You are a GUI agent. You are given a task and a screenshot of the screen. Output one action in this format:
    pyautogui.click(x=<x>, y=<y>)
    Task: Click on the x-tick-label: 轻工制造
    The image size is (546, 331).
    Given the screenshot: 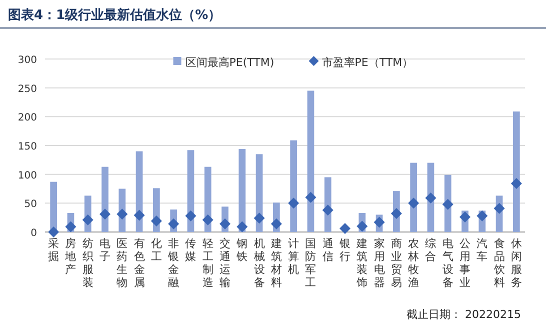 What is the action you would take?
    pyautogui.click(x=208, y=263)
    